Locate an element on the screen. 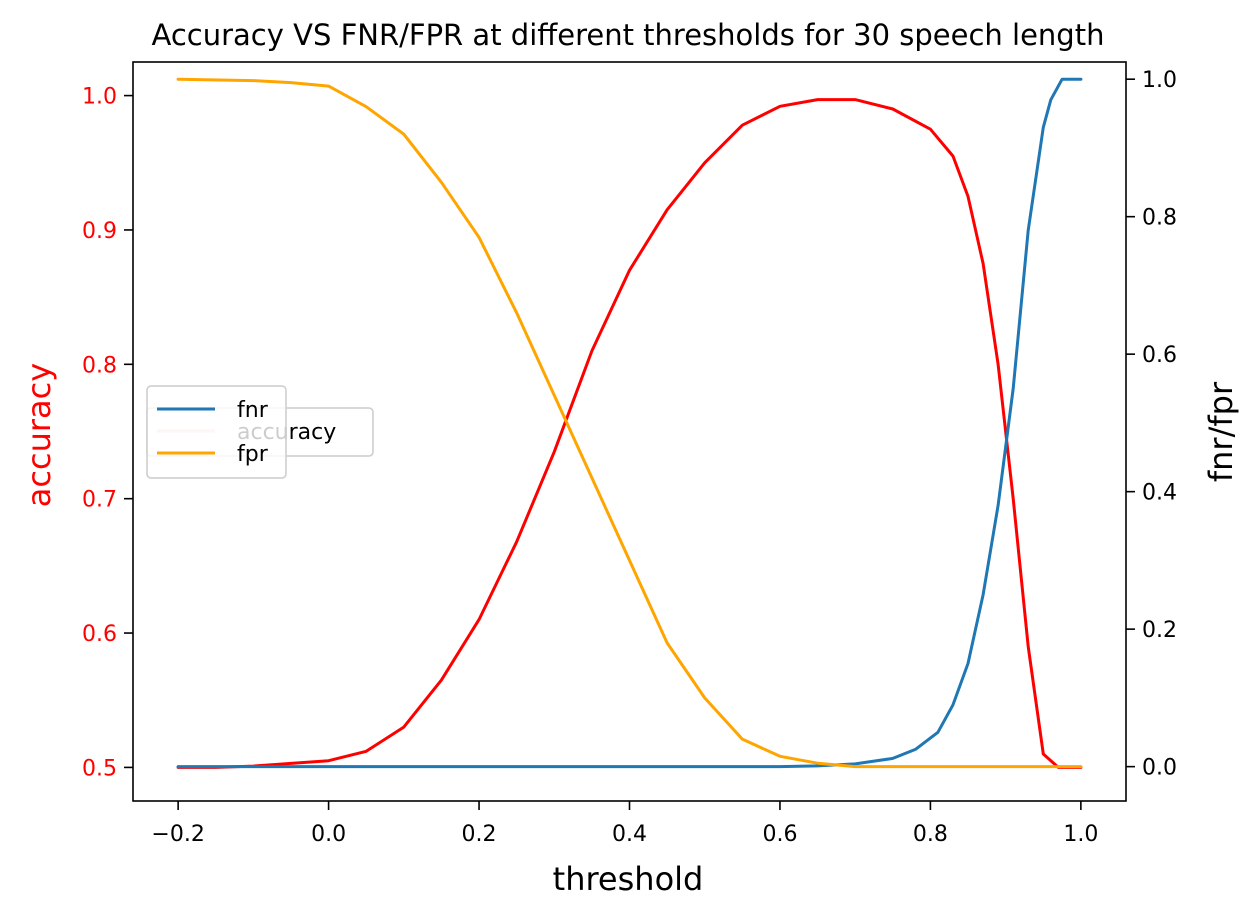 Image resolution: width=1257 pixels, height=918 pixels. y-left-tick-label: 0.9 is located at coordinates (99, 231).